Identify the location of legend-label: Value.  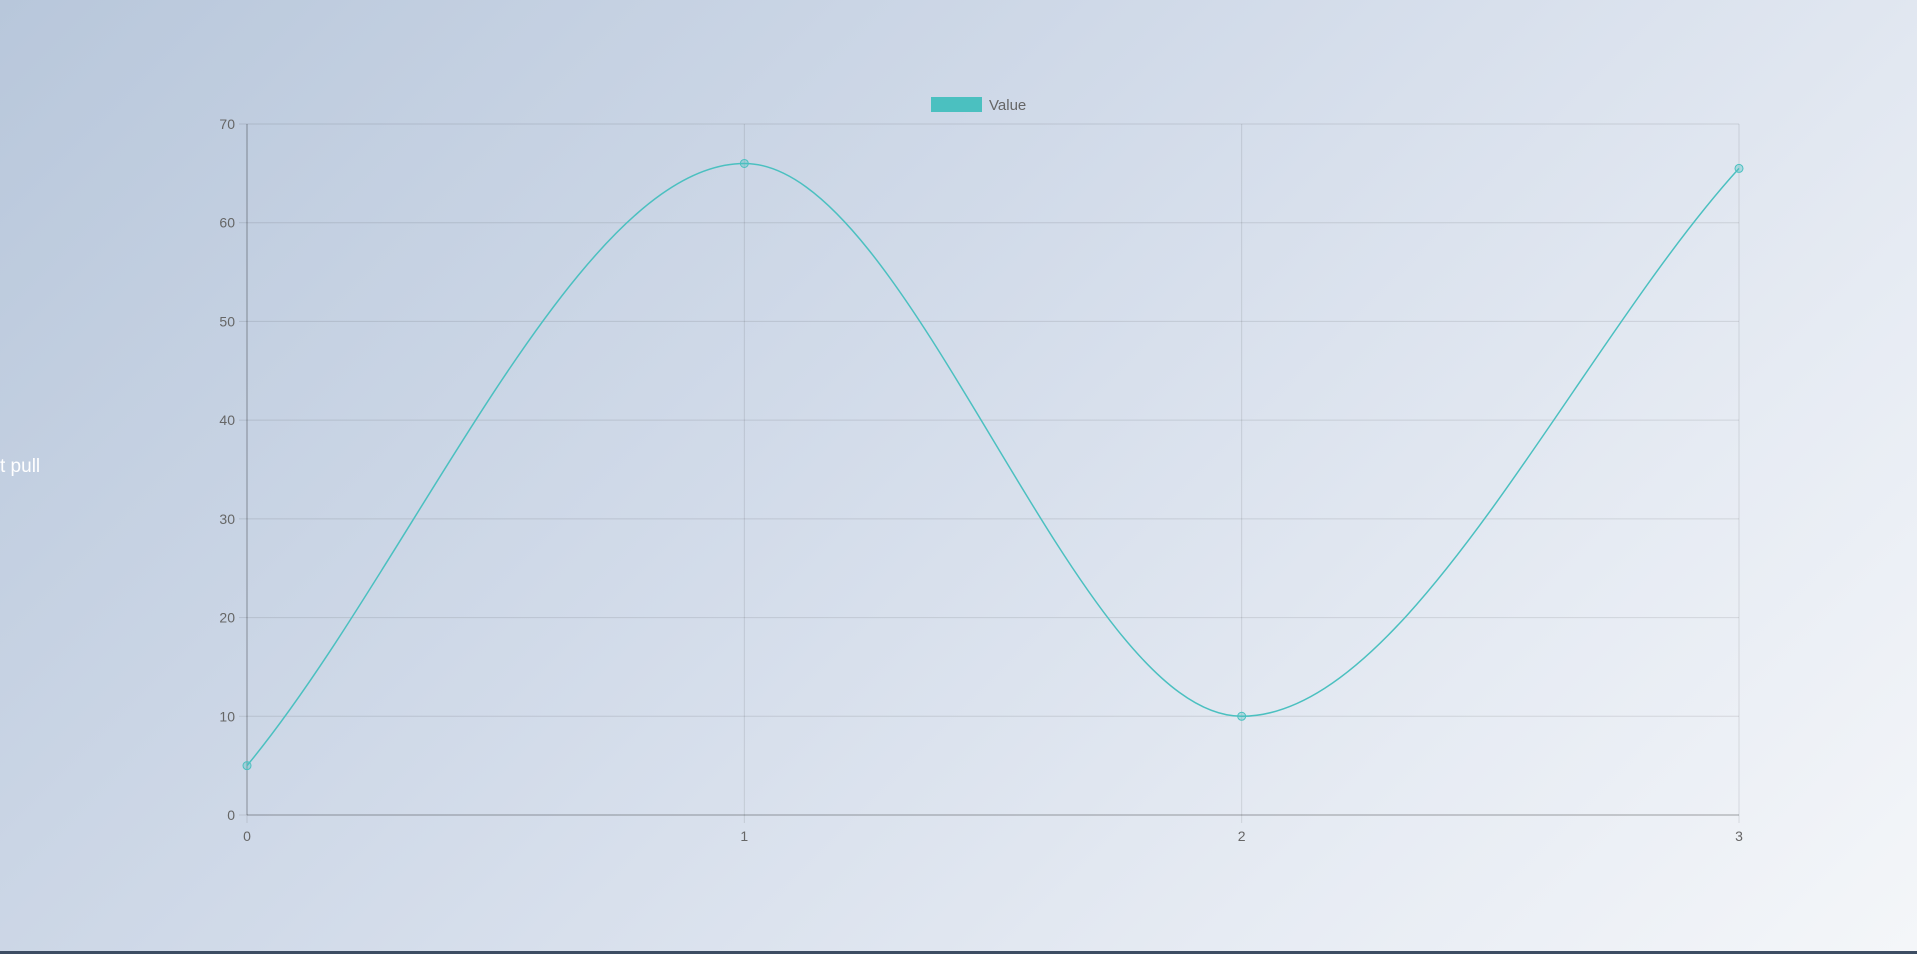
(1007, 105).